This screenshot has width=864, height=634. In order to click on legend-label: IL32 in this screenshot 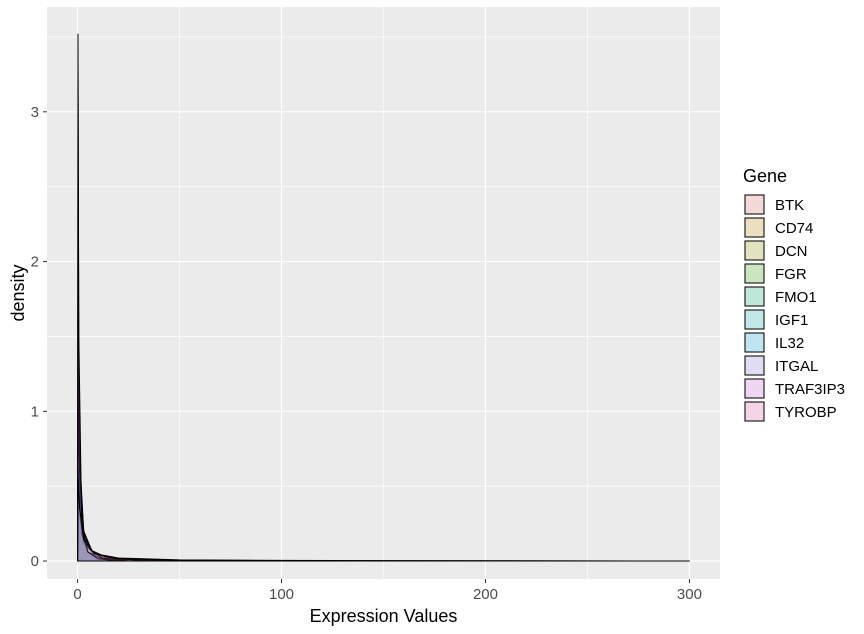, I will do `click(789, 343)`.